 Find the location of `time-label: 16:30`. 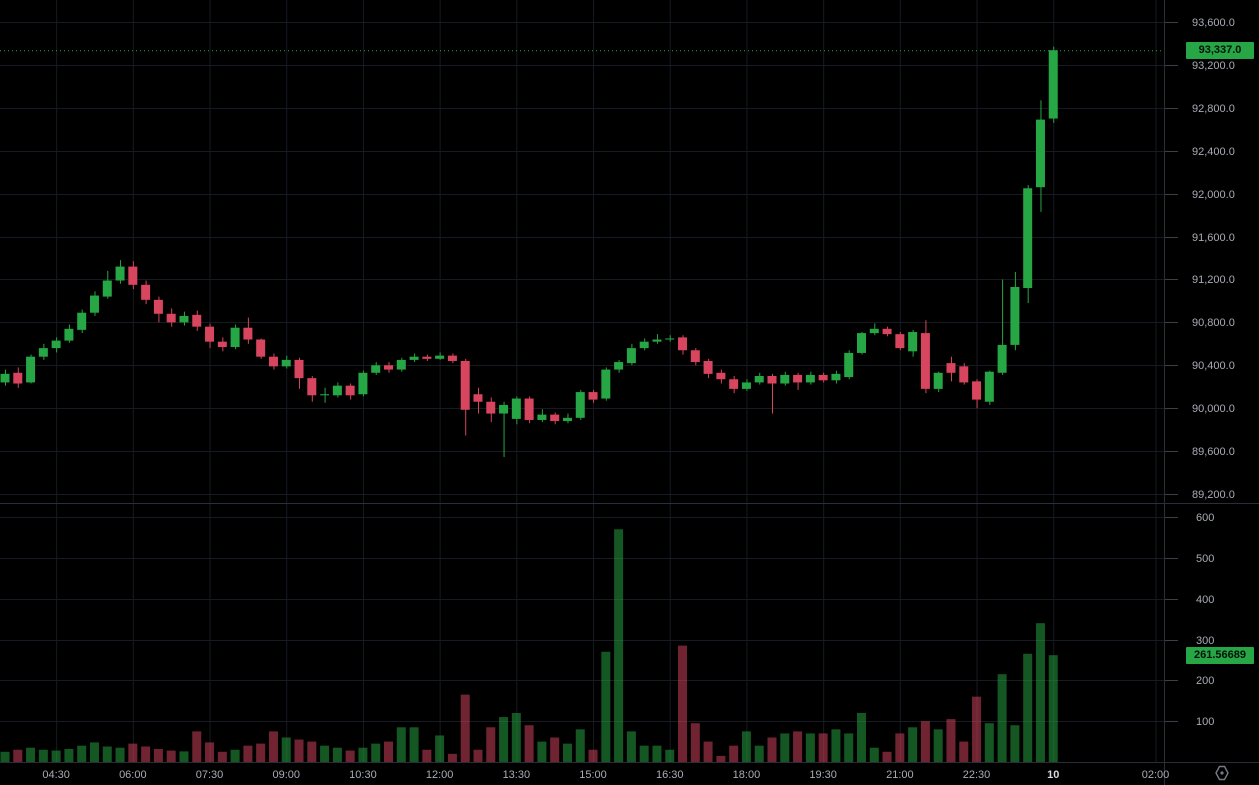

time-label: 16:30 is located at coordinates (670, 775).